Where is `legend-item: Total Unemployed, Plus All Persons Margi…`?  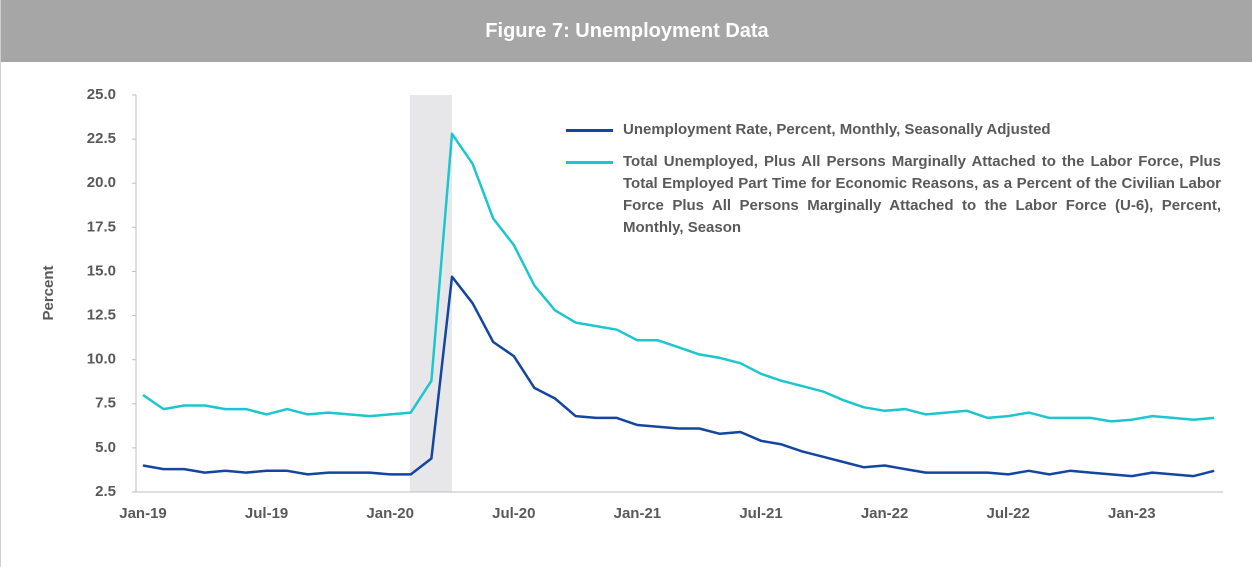 legend-item: Total Unemployed, Plus All Persons Margi… is located at coordinates (893, 195).